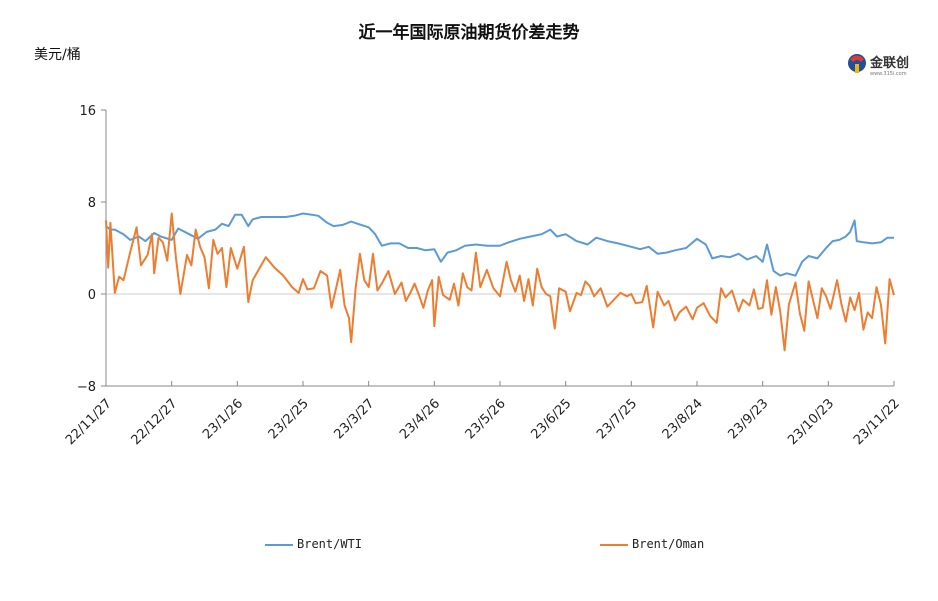 This screenshot has height=601, width=938. Describe the element at coordinates (877, 422) in the screenshot. I see `x-tick-label: 23/11/22` at that location.